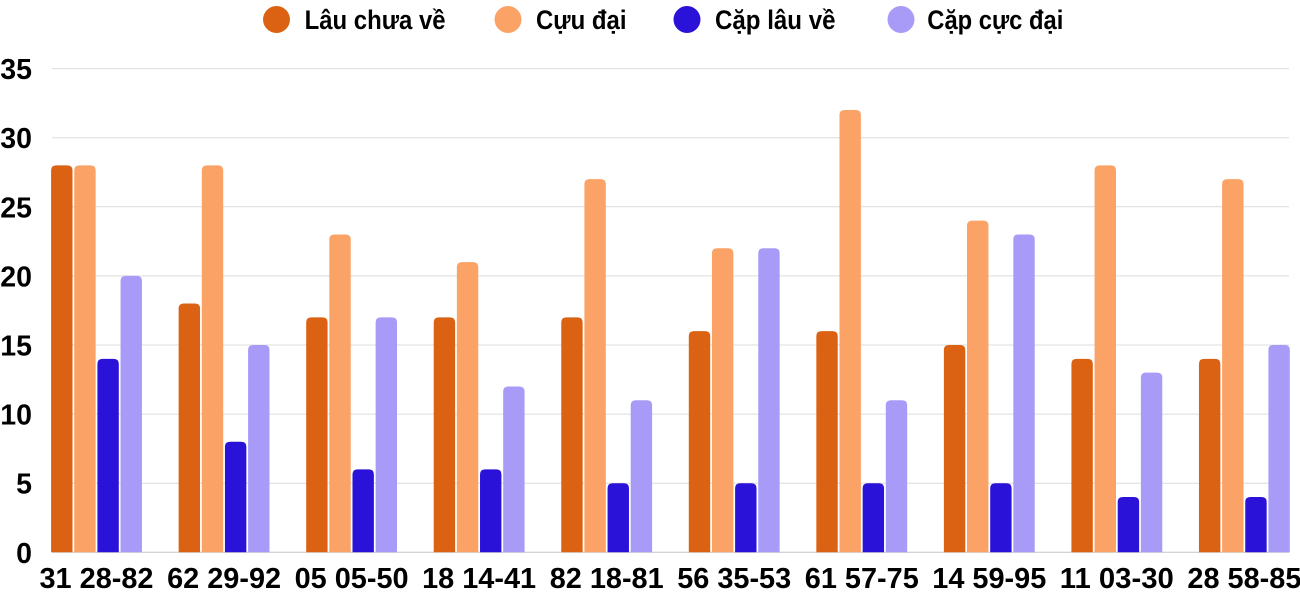 This screenshot has height=600, width=1300. I want to click on svg-text: 05 05-50, so click(352, 579).